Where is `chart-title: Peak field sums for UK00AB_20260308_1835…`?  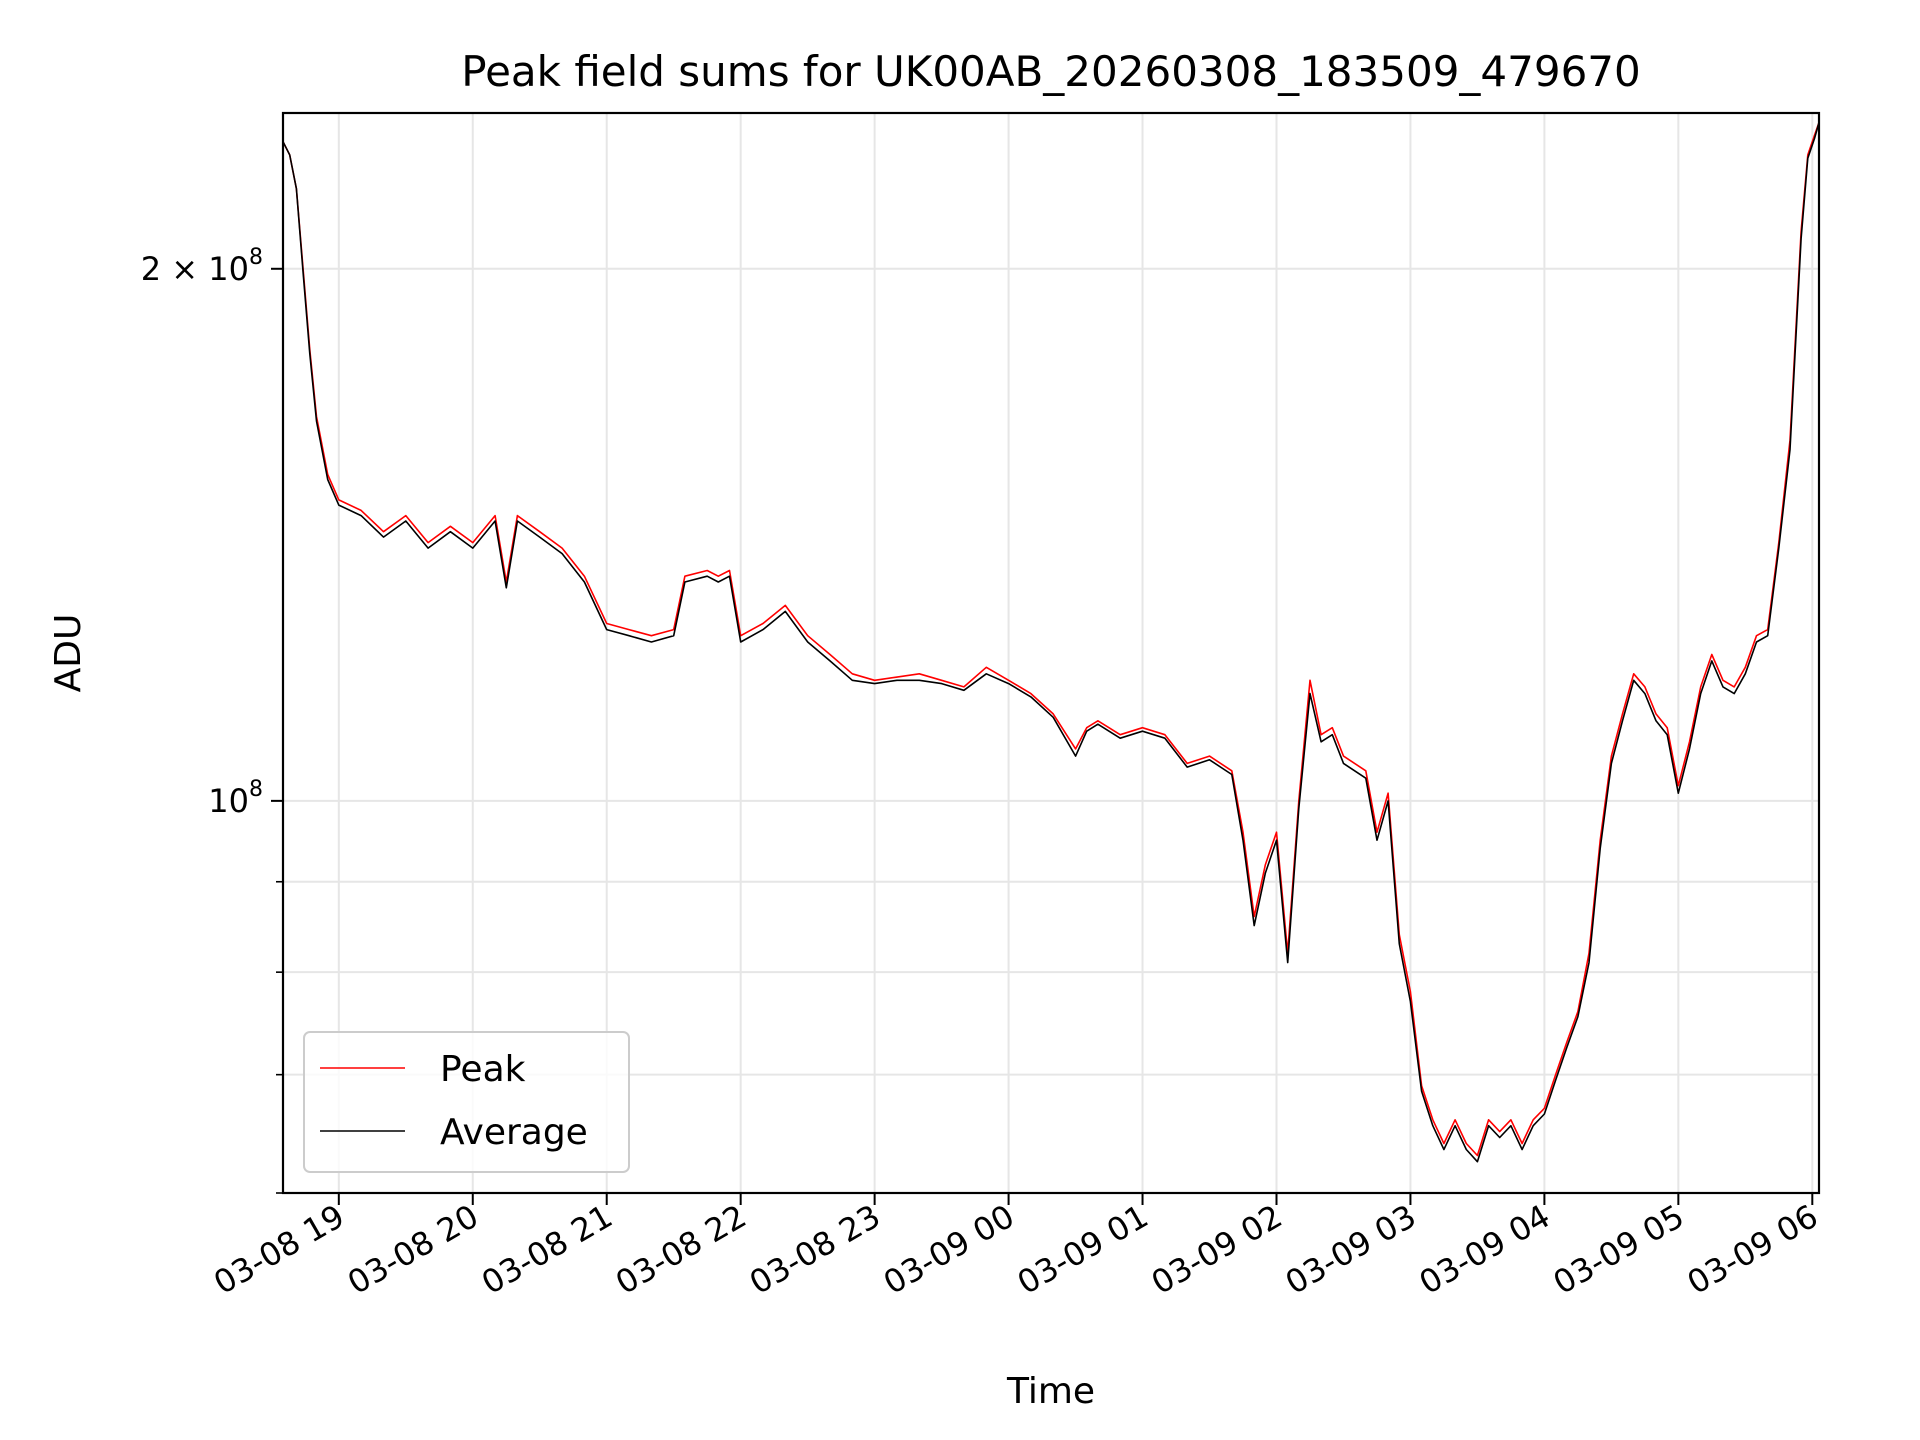
chart-title: Peak field sums for UK00AB_20260308_1835… is located at coordinates (1051, 71).